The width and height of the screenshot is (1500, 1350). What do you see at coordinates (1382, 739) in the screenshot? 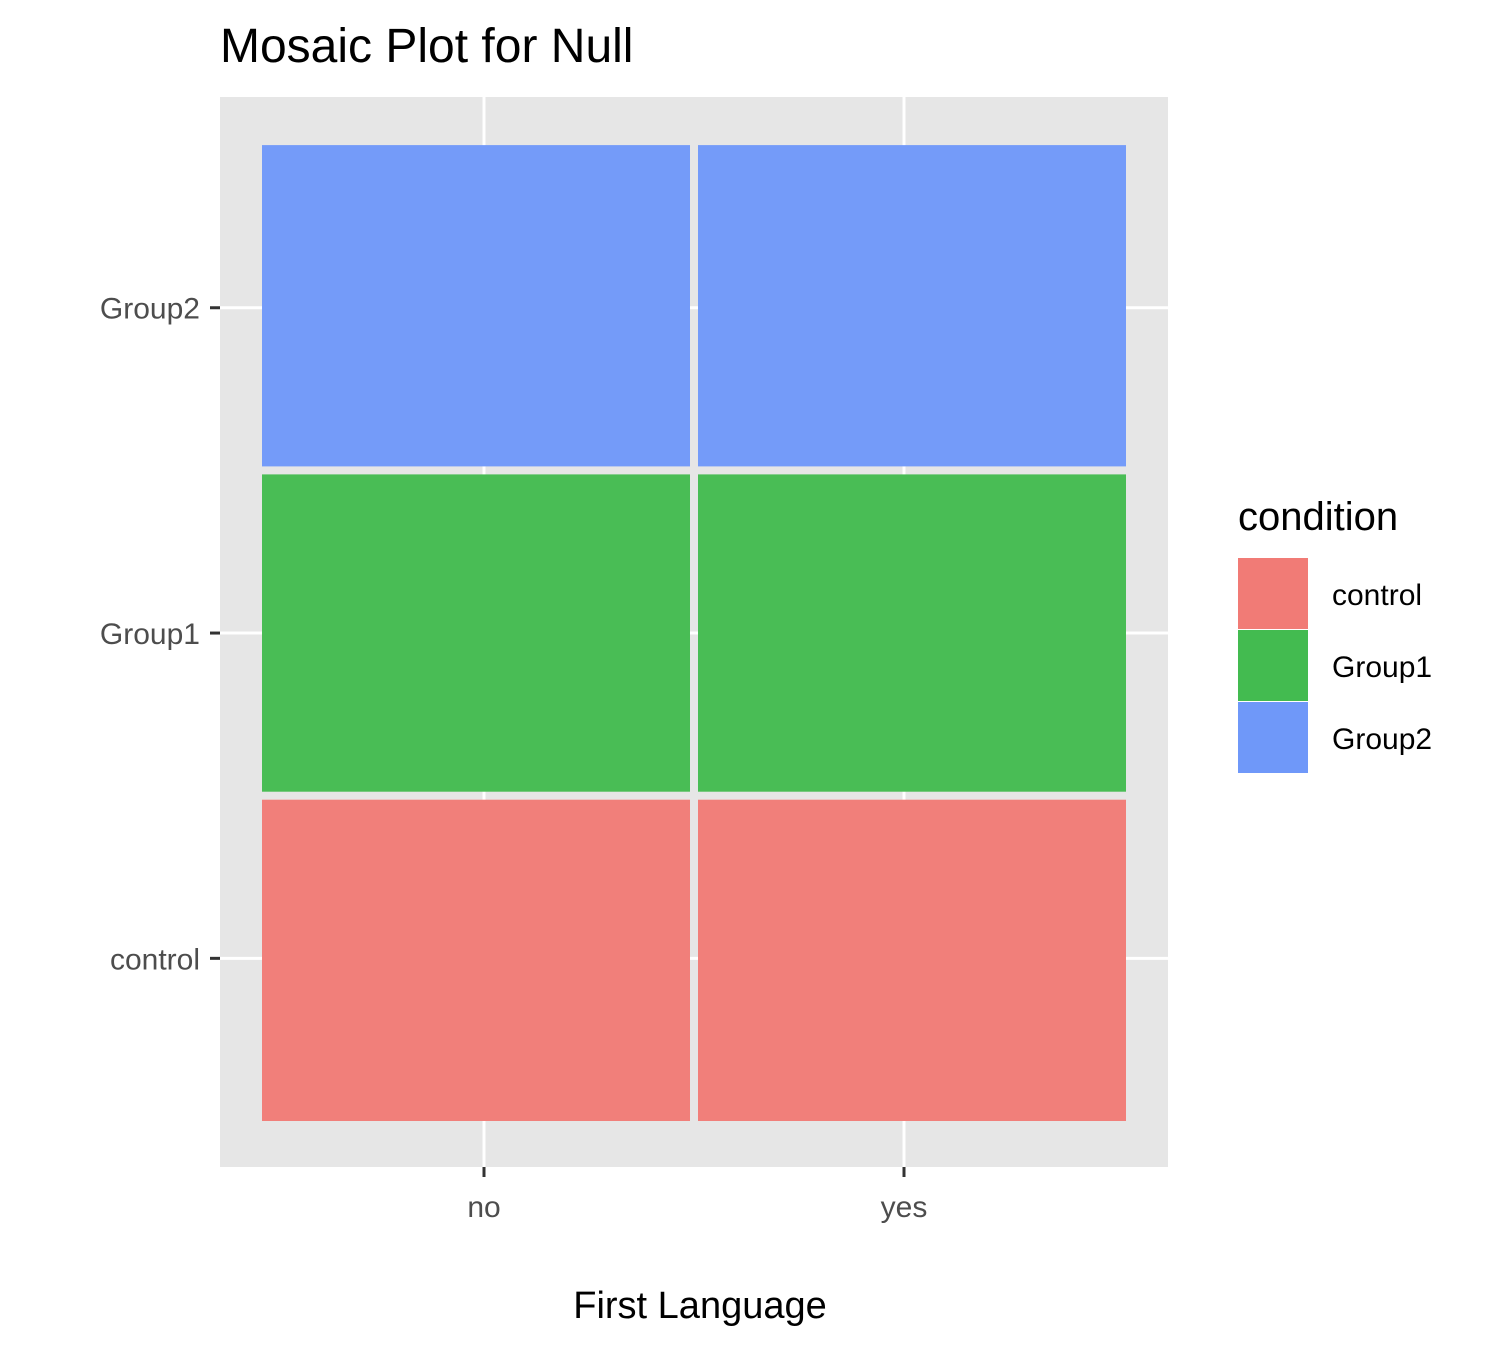
I see `legend-label-group2: Group2` at bounding box center [1382, 739].